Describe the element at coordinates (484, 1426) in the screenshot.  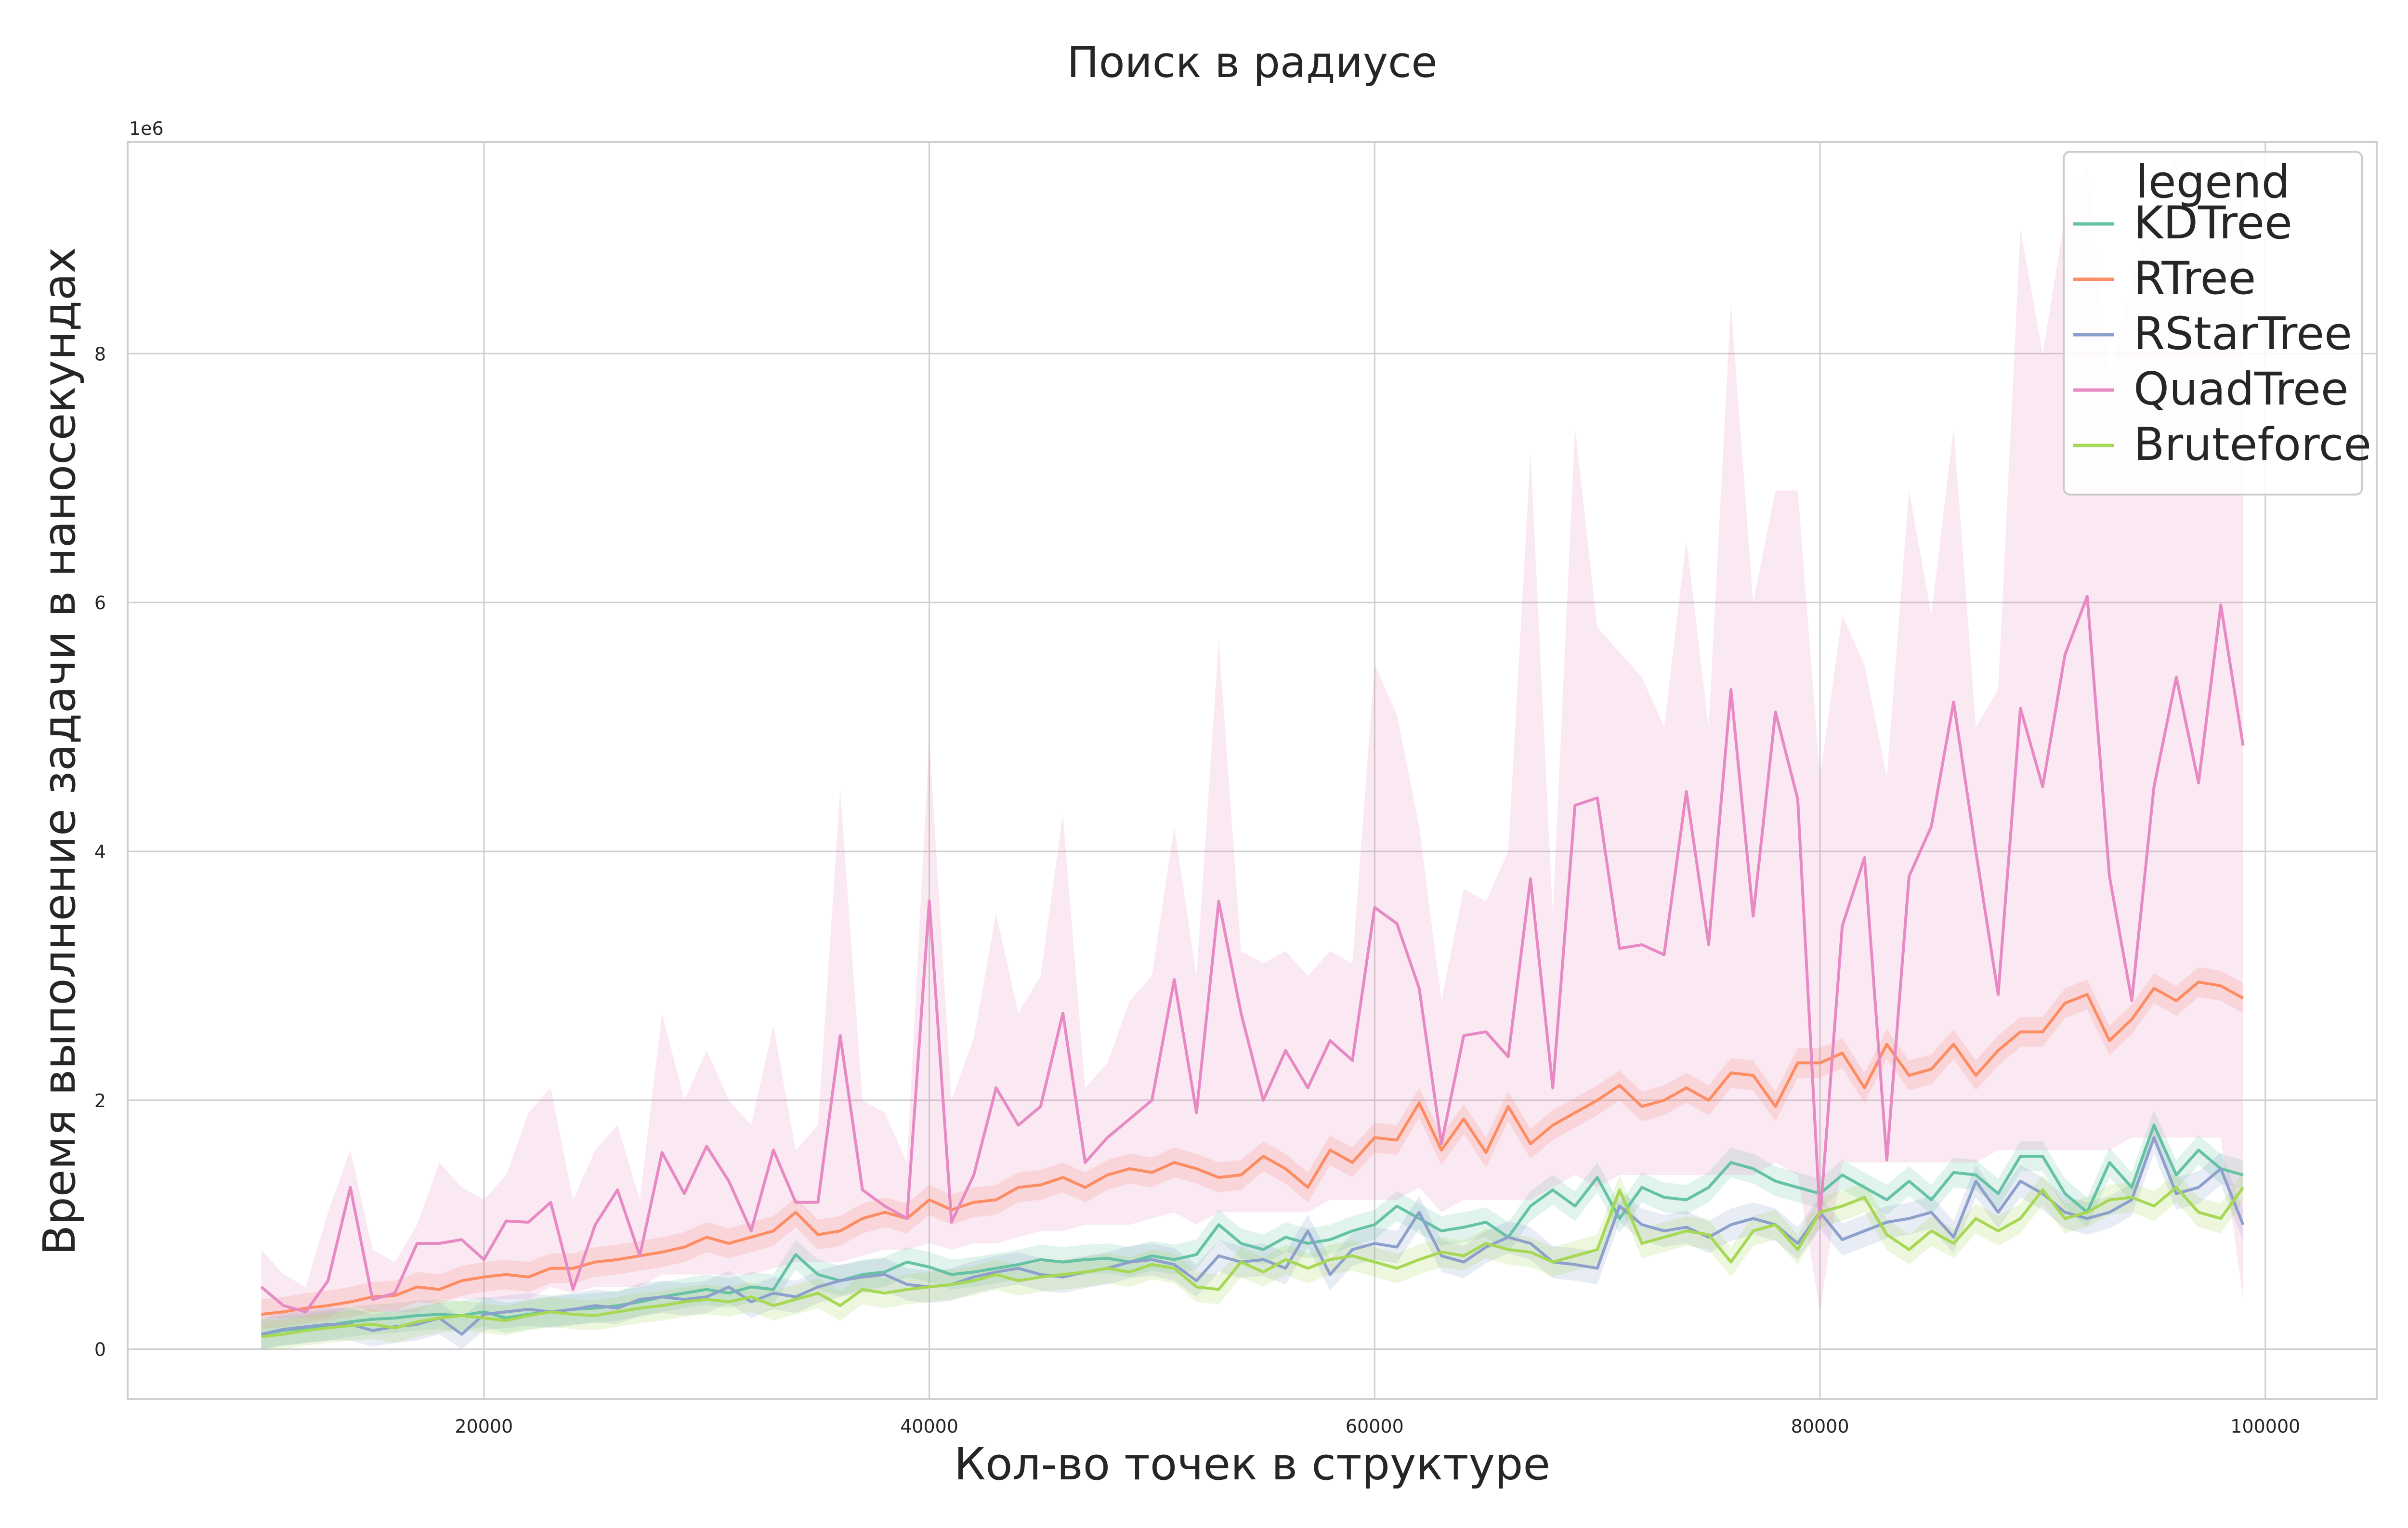
I see `x-tick-label: 20000` at that location.